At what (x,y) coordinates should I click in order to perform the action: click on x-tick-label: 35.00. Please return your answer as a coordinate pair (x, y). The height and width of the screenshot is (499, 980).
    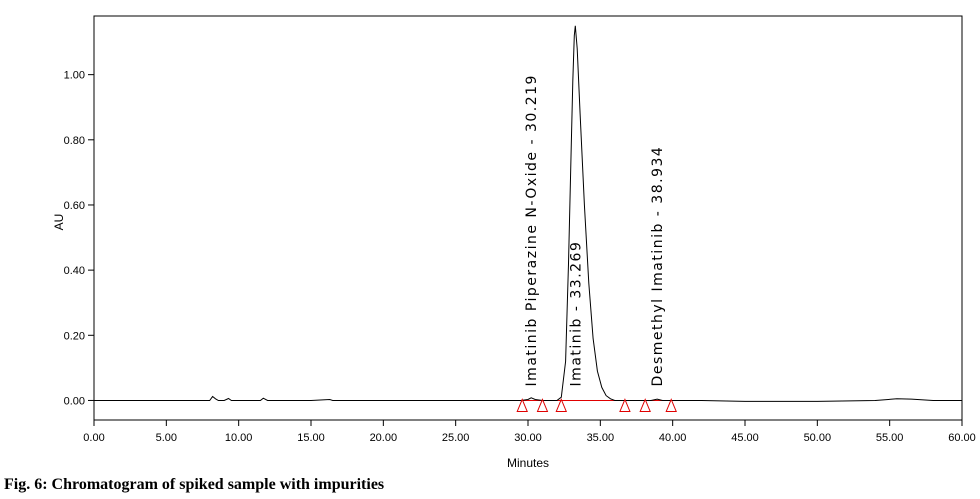
    Looking at the image, I should click on (601, 438).